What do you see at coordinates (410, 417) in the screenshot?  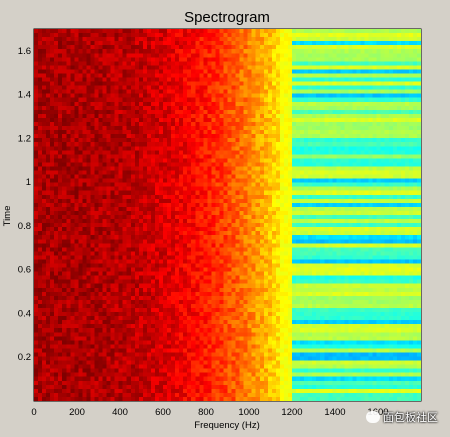 I see `watermark-text: 面包板社区` at bounding box center [410, 417].